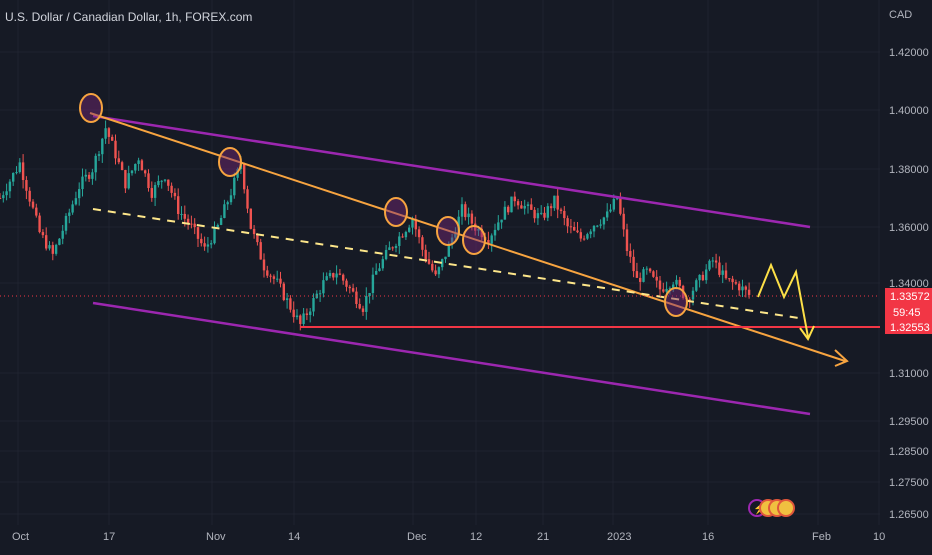 The width and height of the screenshot is (932, 555). Describe the element at coordinates (216, 537) in the screenshot. I see `x-tick-label: Nov` at that location.